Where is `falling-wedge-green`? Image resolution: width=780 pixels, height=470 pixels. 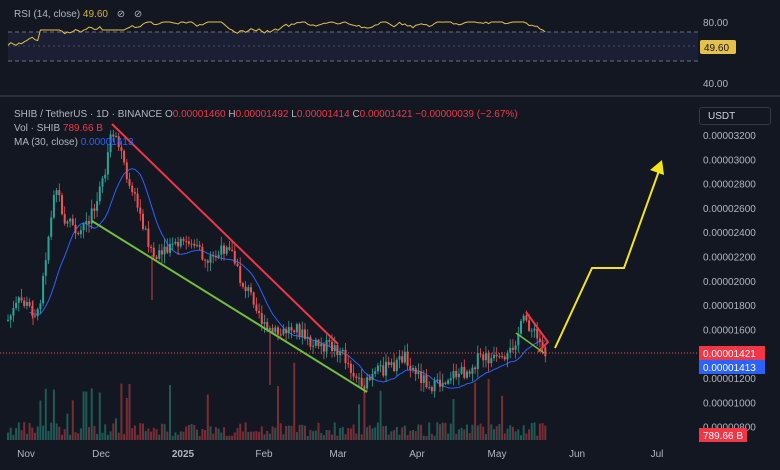
falling-wedge-green is located at coordinates (530, 343).